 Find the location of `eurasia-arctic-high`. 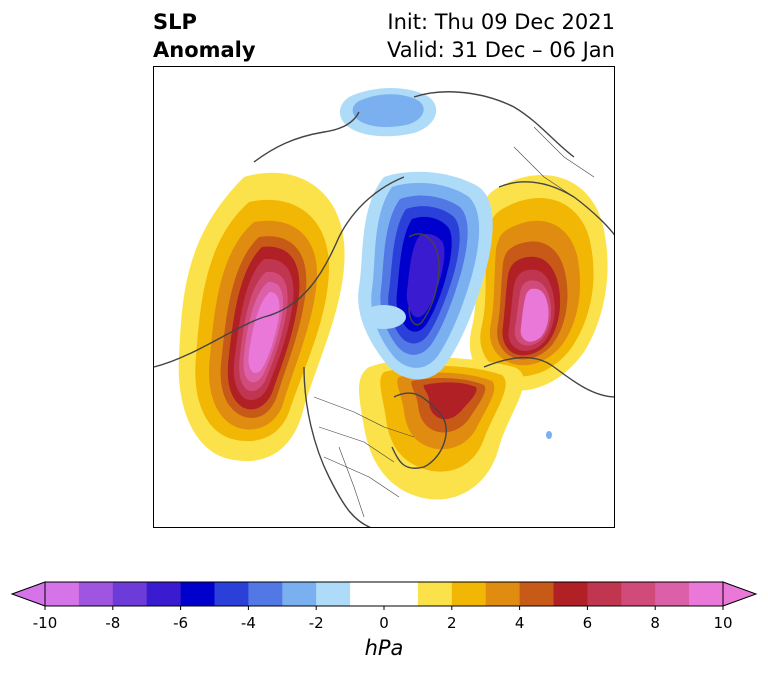

eurasia-arctic-high is located at coordinates (538, 282).